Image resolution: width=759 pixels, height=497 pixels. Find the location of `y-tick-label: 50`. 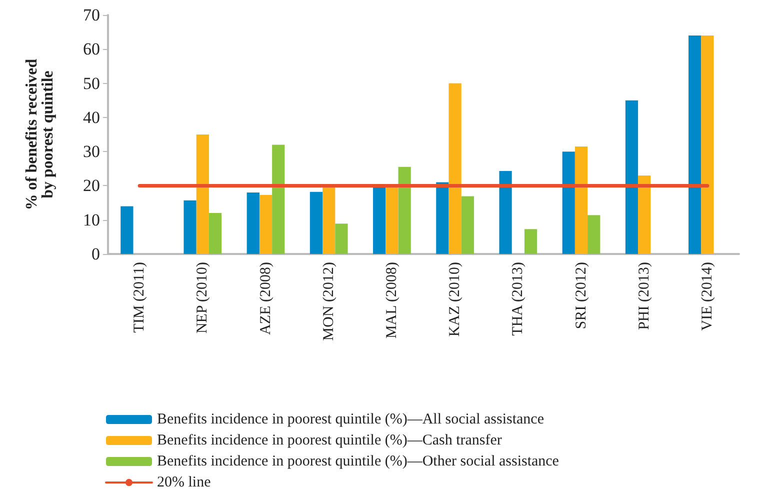

y-tick-label: 50 is located at coordinates (91, 83).